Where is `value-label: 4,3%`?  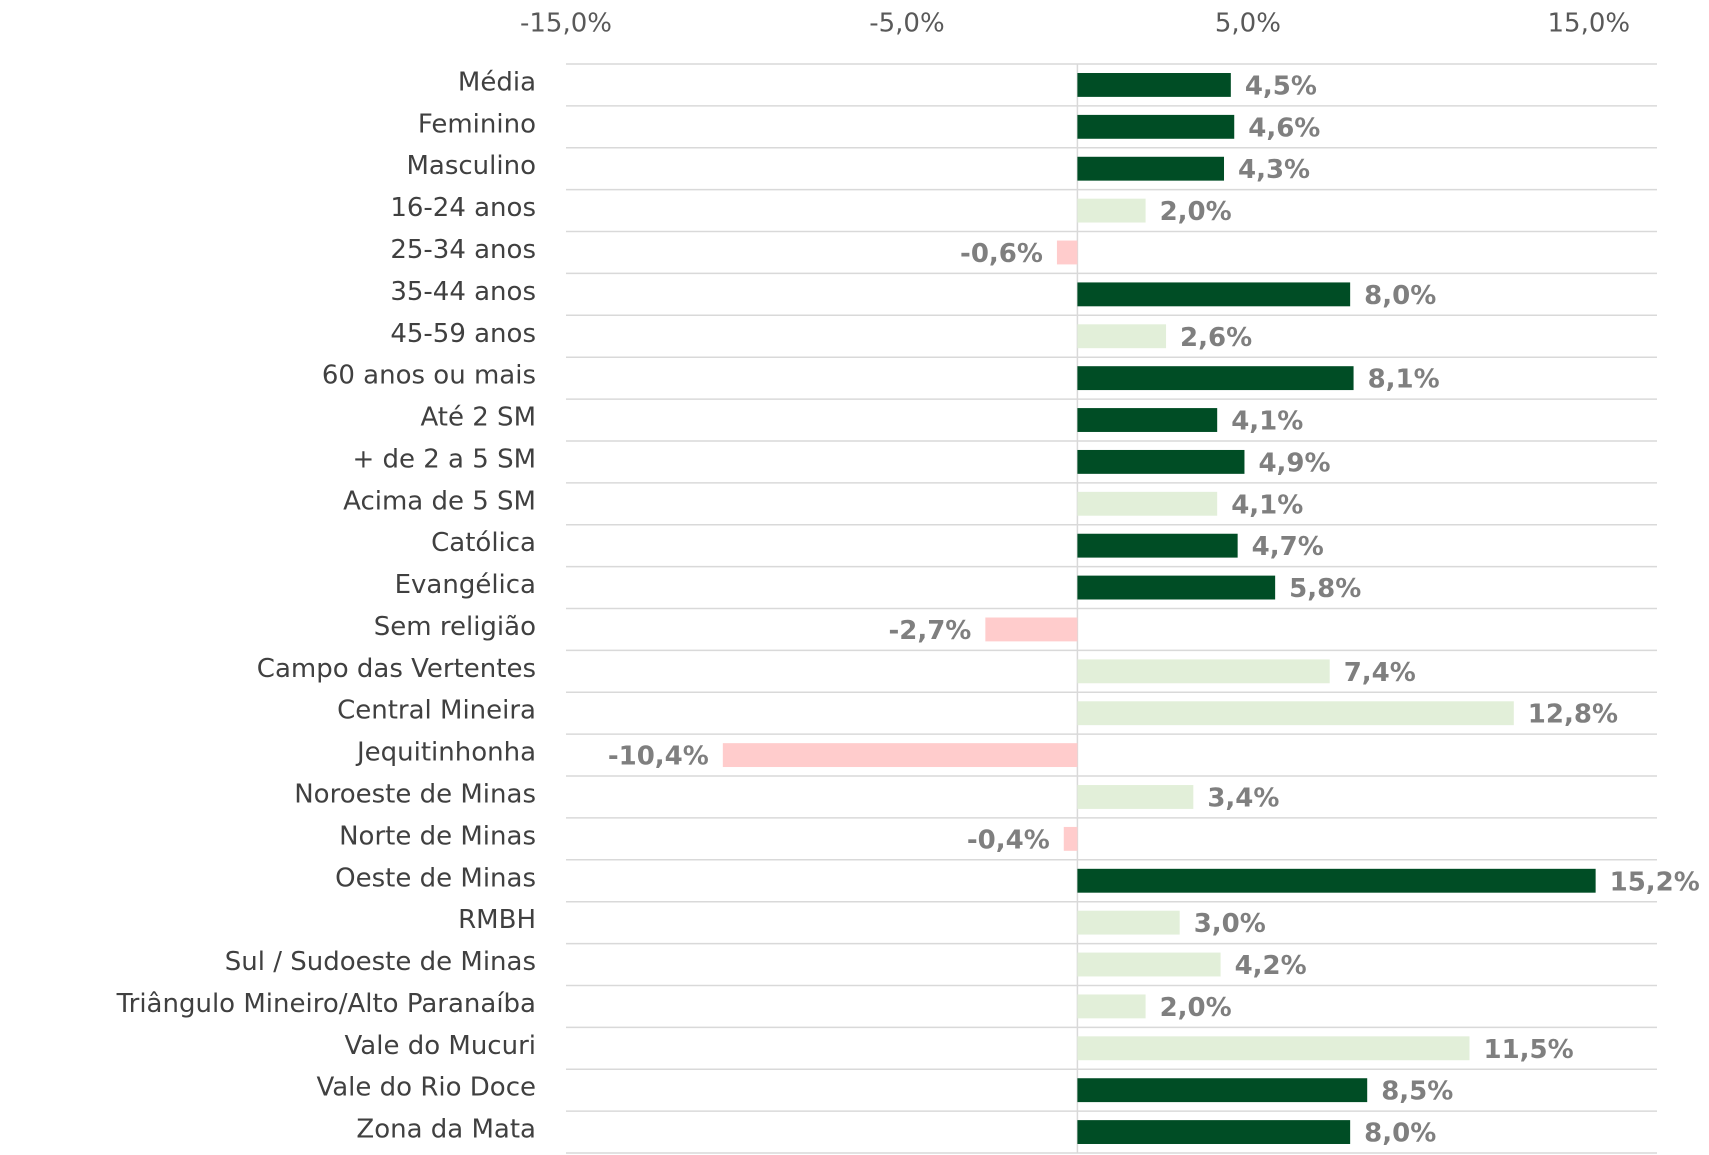 value-label: 4,3% is located at coordinates (1274, 170).